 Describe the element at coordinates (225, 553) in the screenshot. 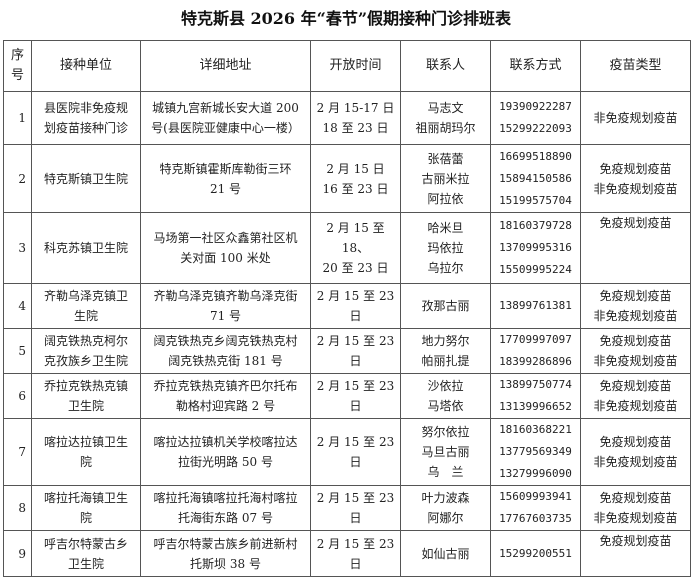

I see `cell-address: 呼吉尔特蒙古族乡前进新村 托斯坝 38 号` at that location.